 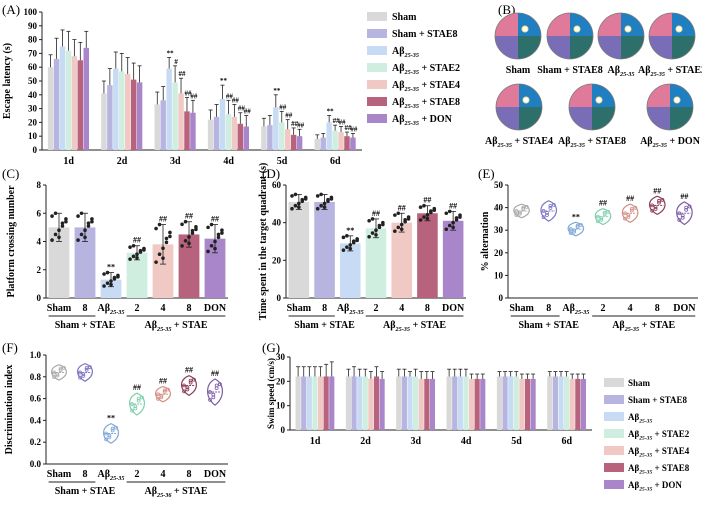 I want to click on panel-c-y-tick-label: 6, so click(x=39, y=213).